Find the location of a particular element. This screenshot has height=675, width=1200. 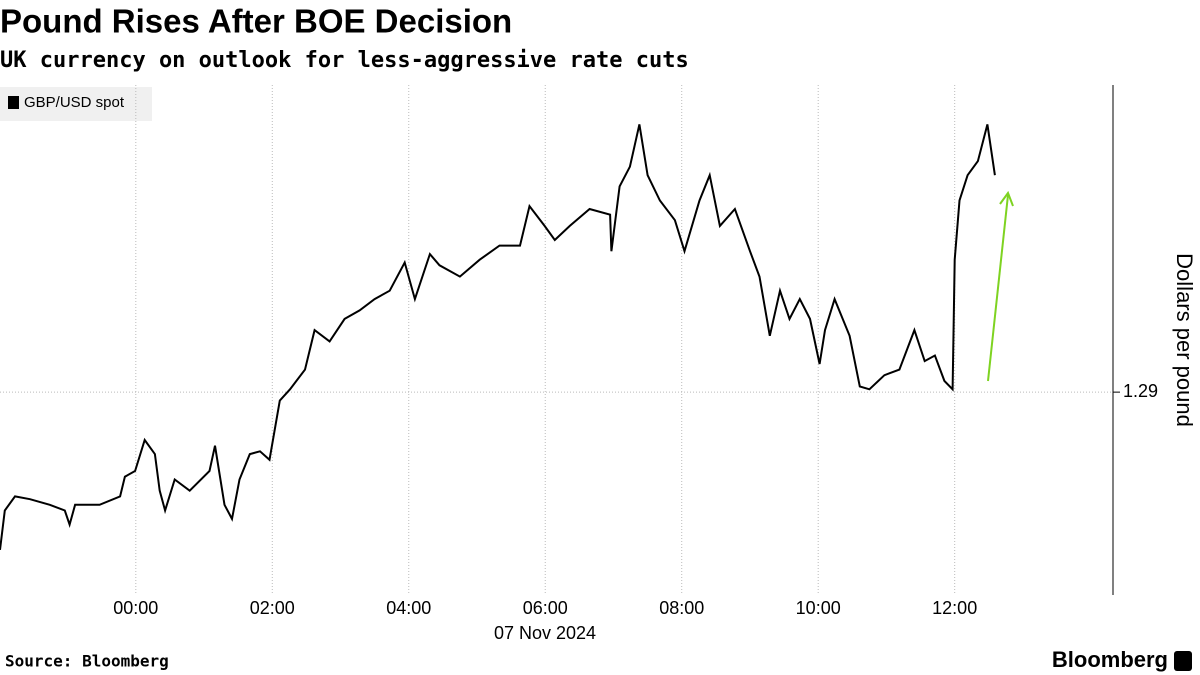

legend-box is located at coordinates (76, 104).